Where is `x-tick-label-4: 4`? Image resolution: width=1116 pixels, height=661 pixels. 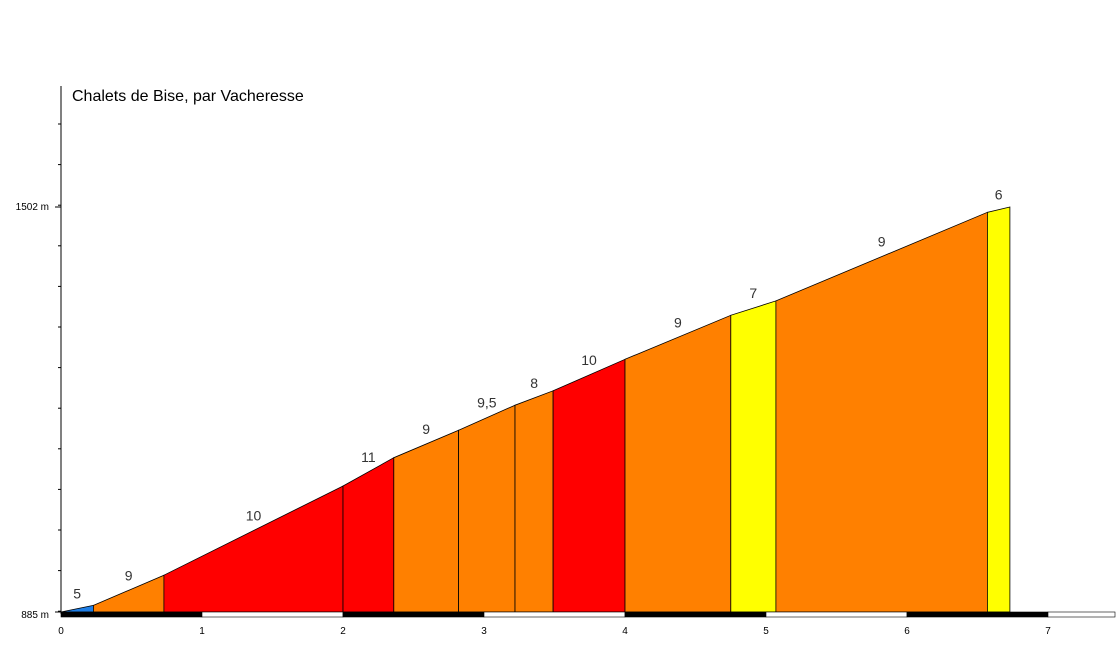
x-tick-label-4: 4 is located at coordinates (625, 631).